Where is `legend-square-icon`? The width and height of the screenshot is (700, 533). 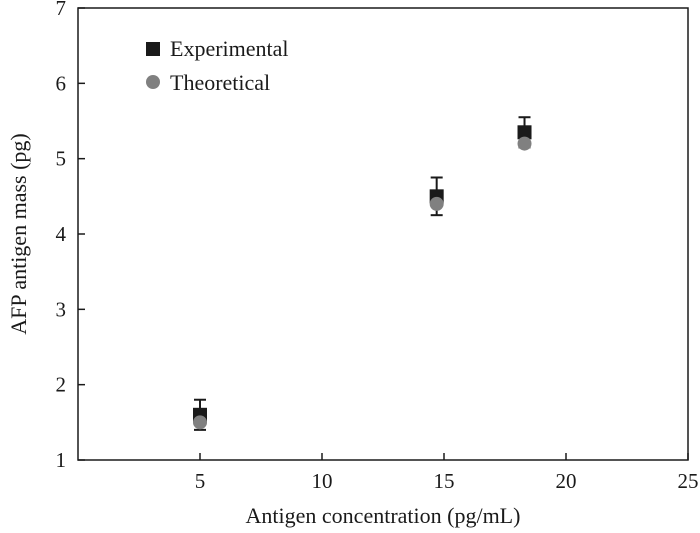 legend-square-icon is located at coordinates (153, 49).